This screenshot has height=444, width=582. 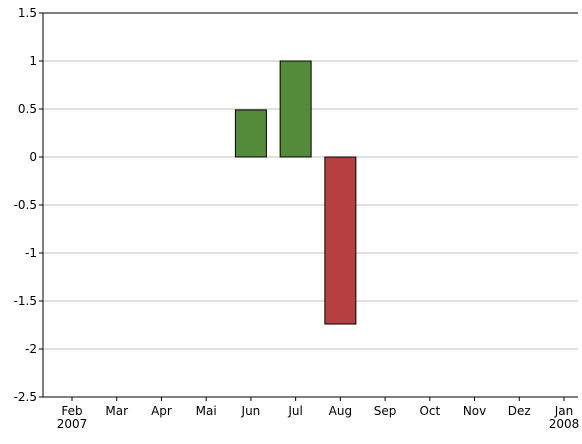 I want to click on x-tick-label: Jan 2008, so click(x=564, y=417).